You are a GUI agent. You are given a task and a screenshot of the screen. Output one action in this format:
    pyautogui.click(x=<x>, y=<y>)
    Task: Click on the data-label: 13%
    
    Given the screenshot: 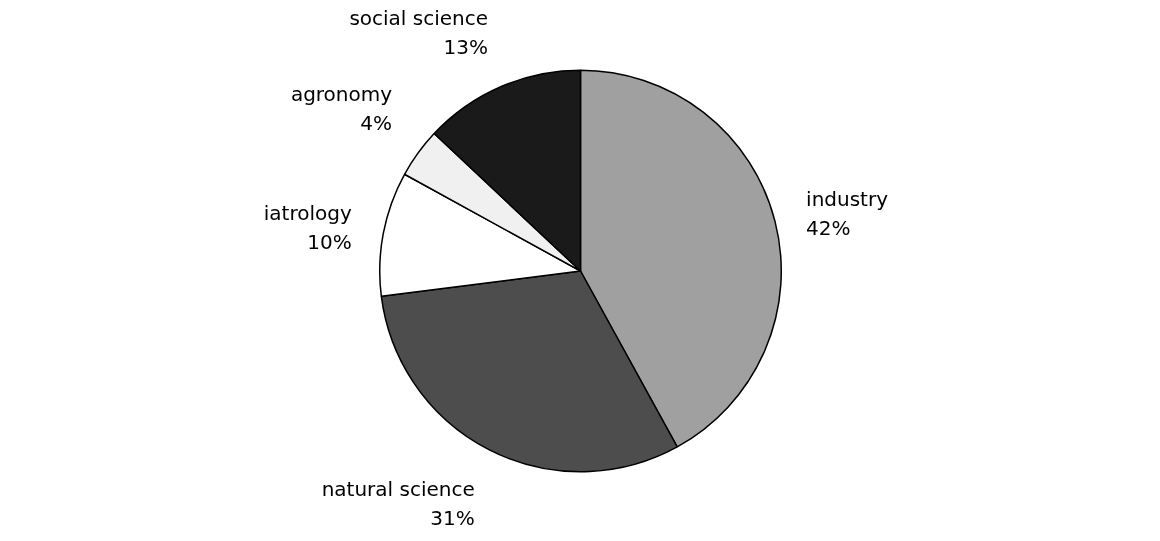 What is the action you would take?
    pyautogui.click(x=466, y=47)
    